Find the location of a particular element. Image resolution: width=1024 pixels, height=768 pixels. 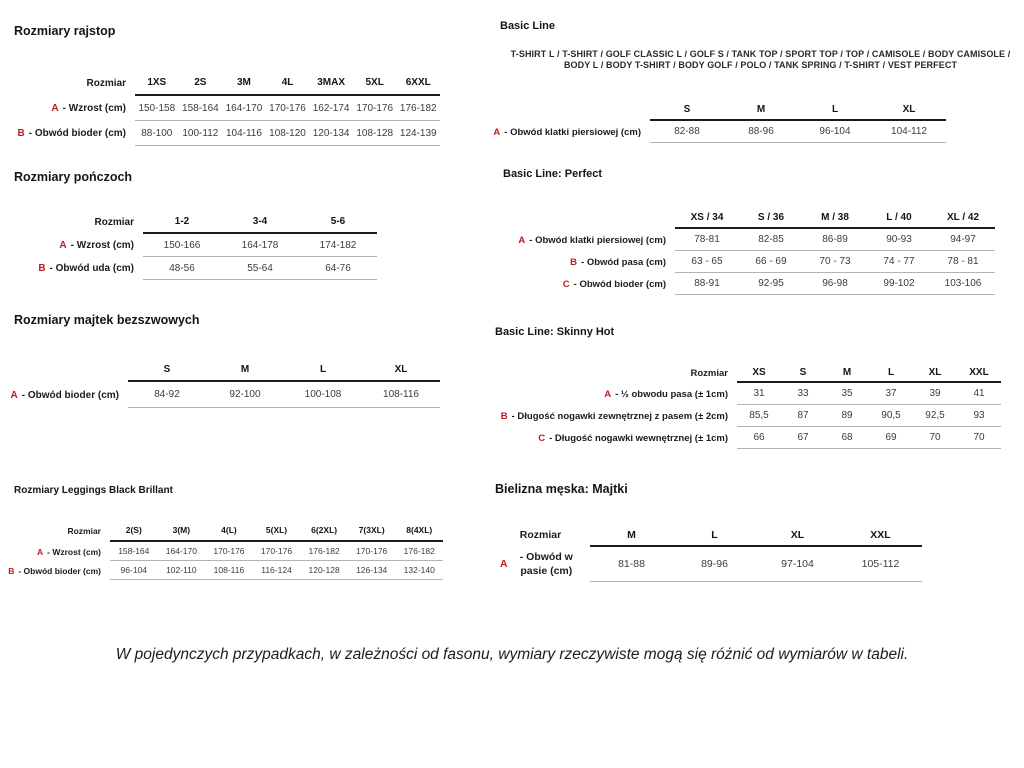

column-header: 5(XL) is located at coordinates (276, 531).